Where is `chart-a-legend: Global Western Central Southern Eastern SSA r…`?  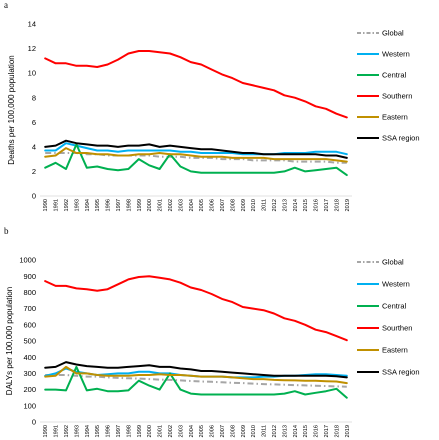 chart-a-legend: Global Western Central Southern Eastern SSA r… is located at coordinates (388, 86).